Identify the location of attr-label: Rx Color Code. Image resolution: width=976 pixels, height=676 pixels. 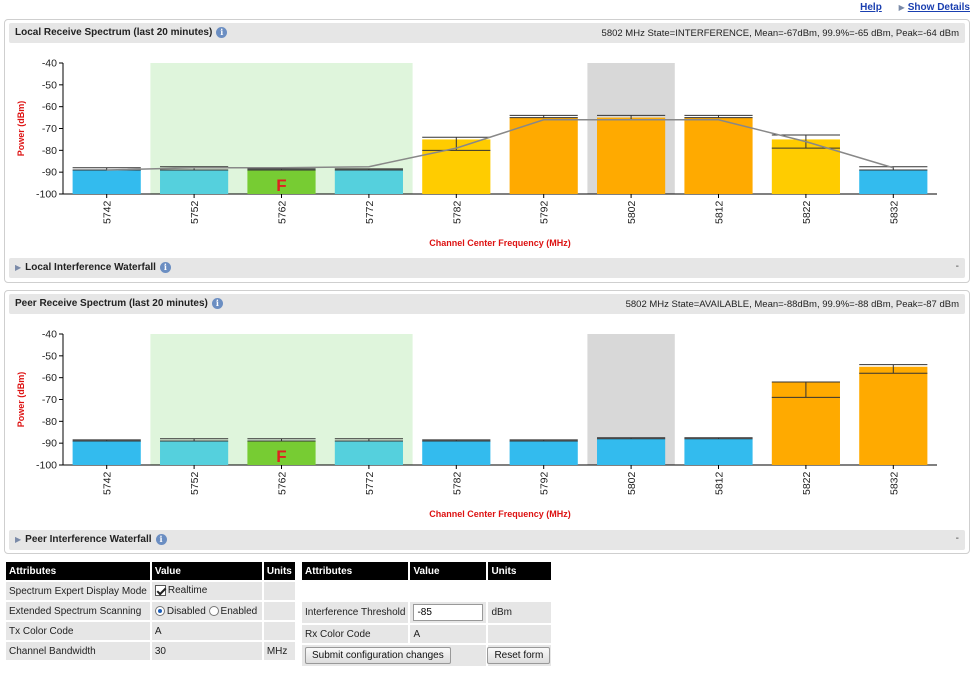
(355, 634).